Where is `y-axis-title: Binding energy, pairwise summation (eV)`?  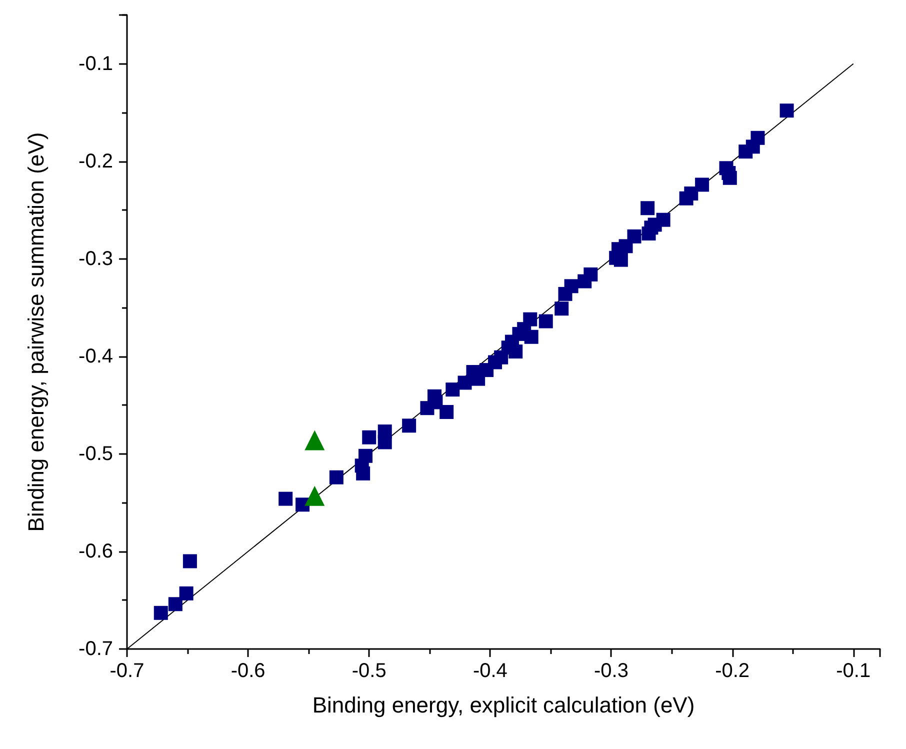 y-axis-title: Binding energy, pairwise summation (eV) is located at coordinates (36, 332).